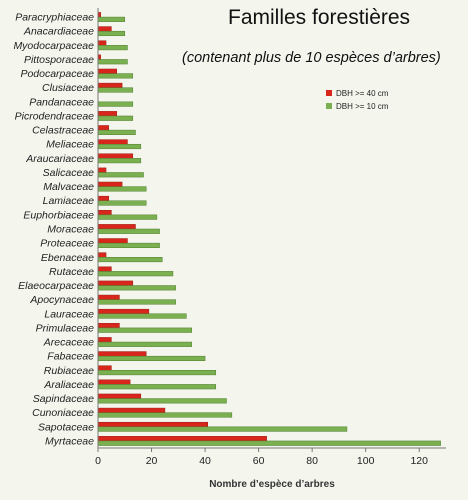  Describe the element at coordinates (357, 100) in the screenshot. I see `legend: DBH >= 40 cm DBH >= 10 cm` at that location.